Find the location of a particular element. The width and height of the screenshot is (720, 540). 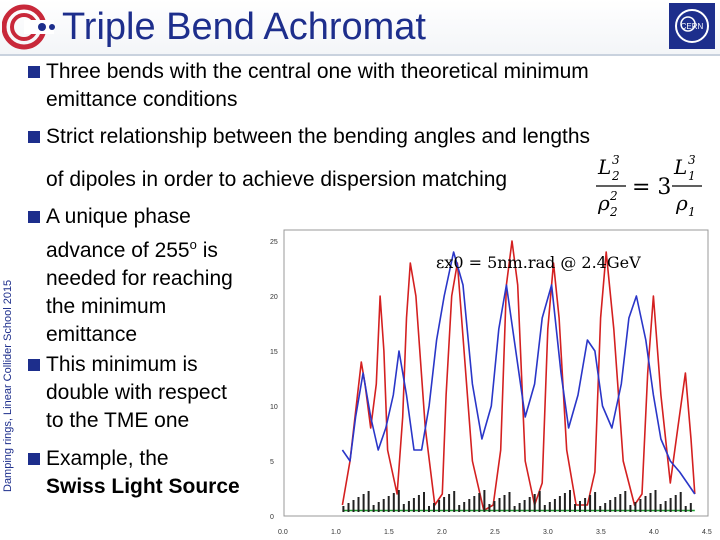

bullet-5-line-1: Example, the is located at coordinates (107, 458).